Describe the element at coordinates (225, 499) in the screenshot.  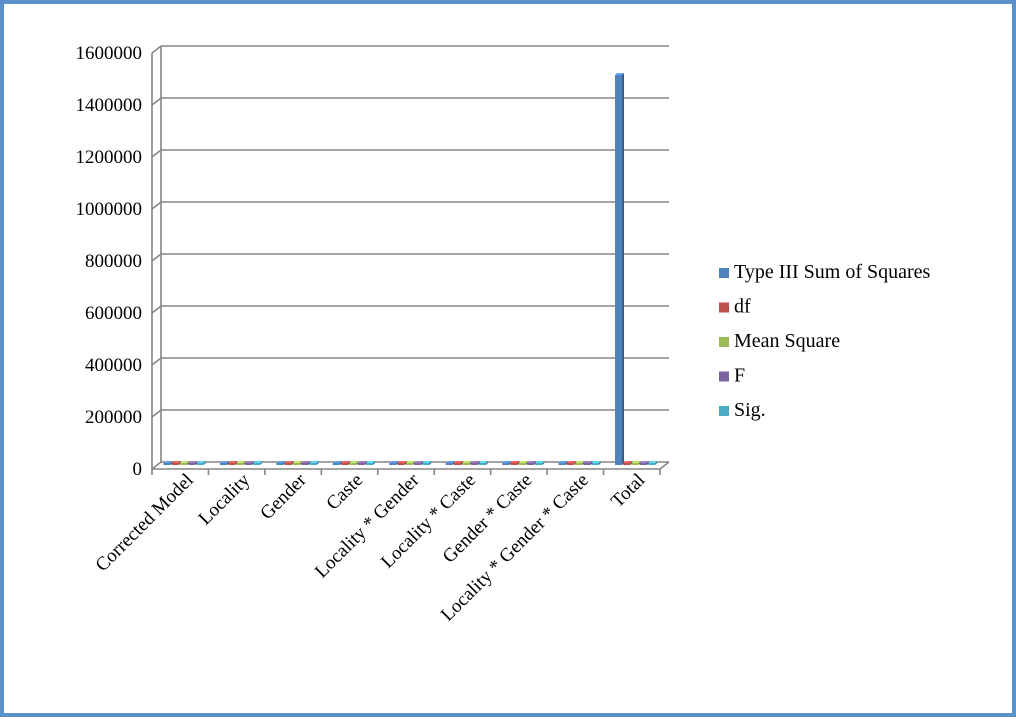
I see `x-category-label: Locality` at that location.